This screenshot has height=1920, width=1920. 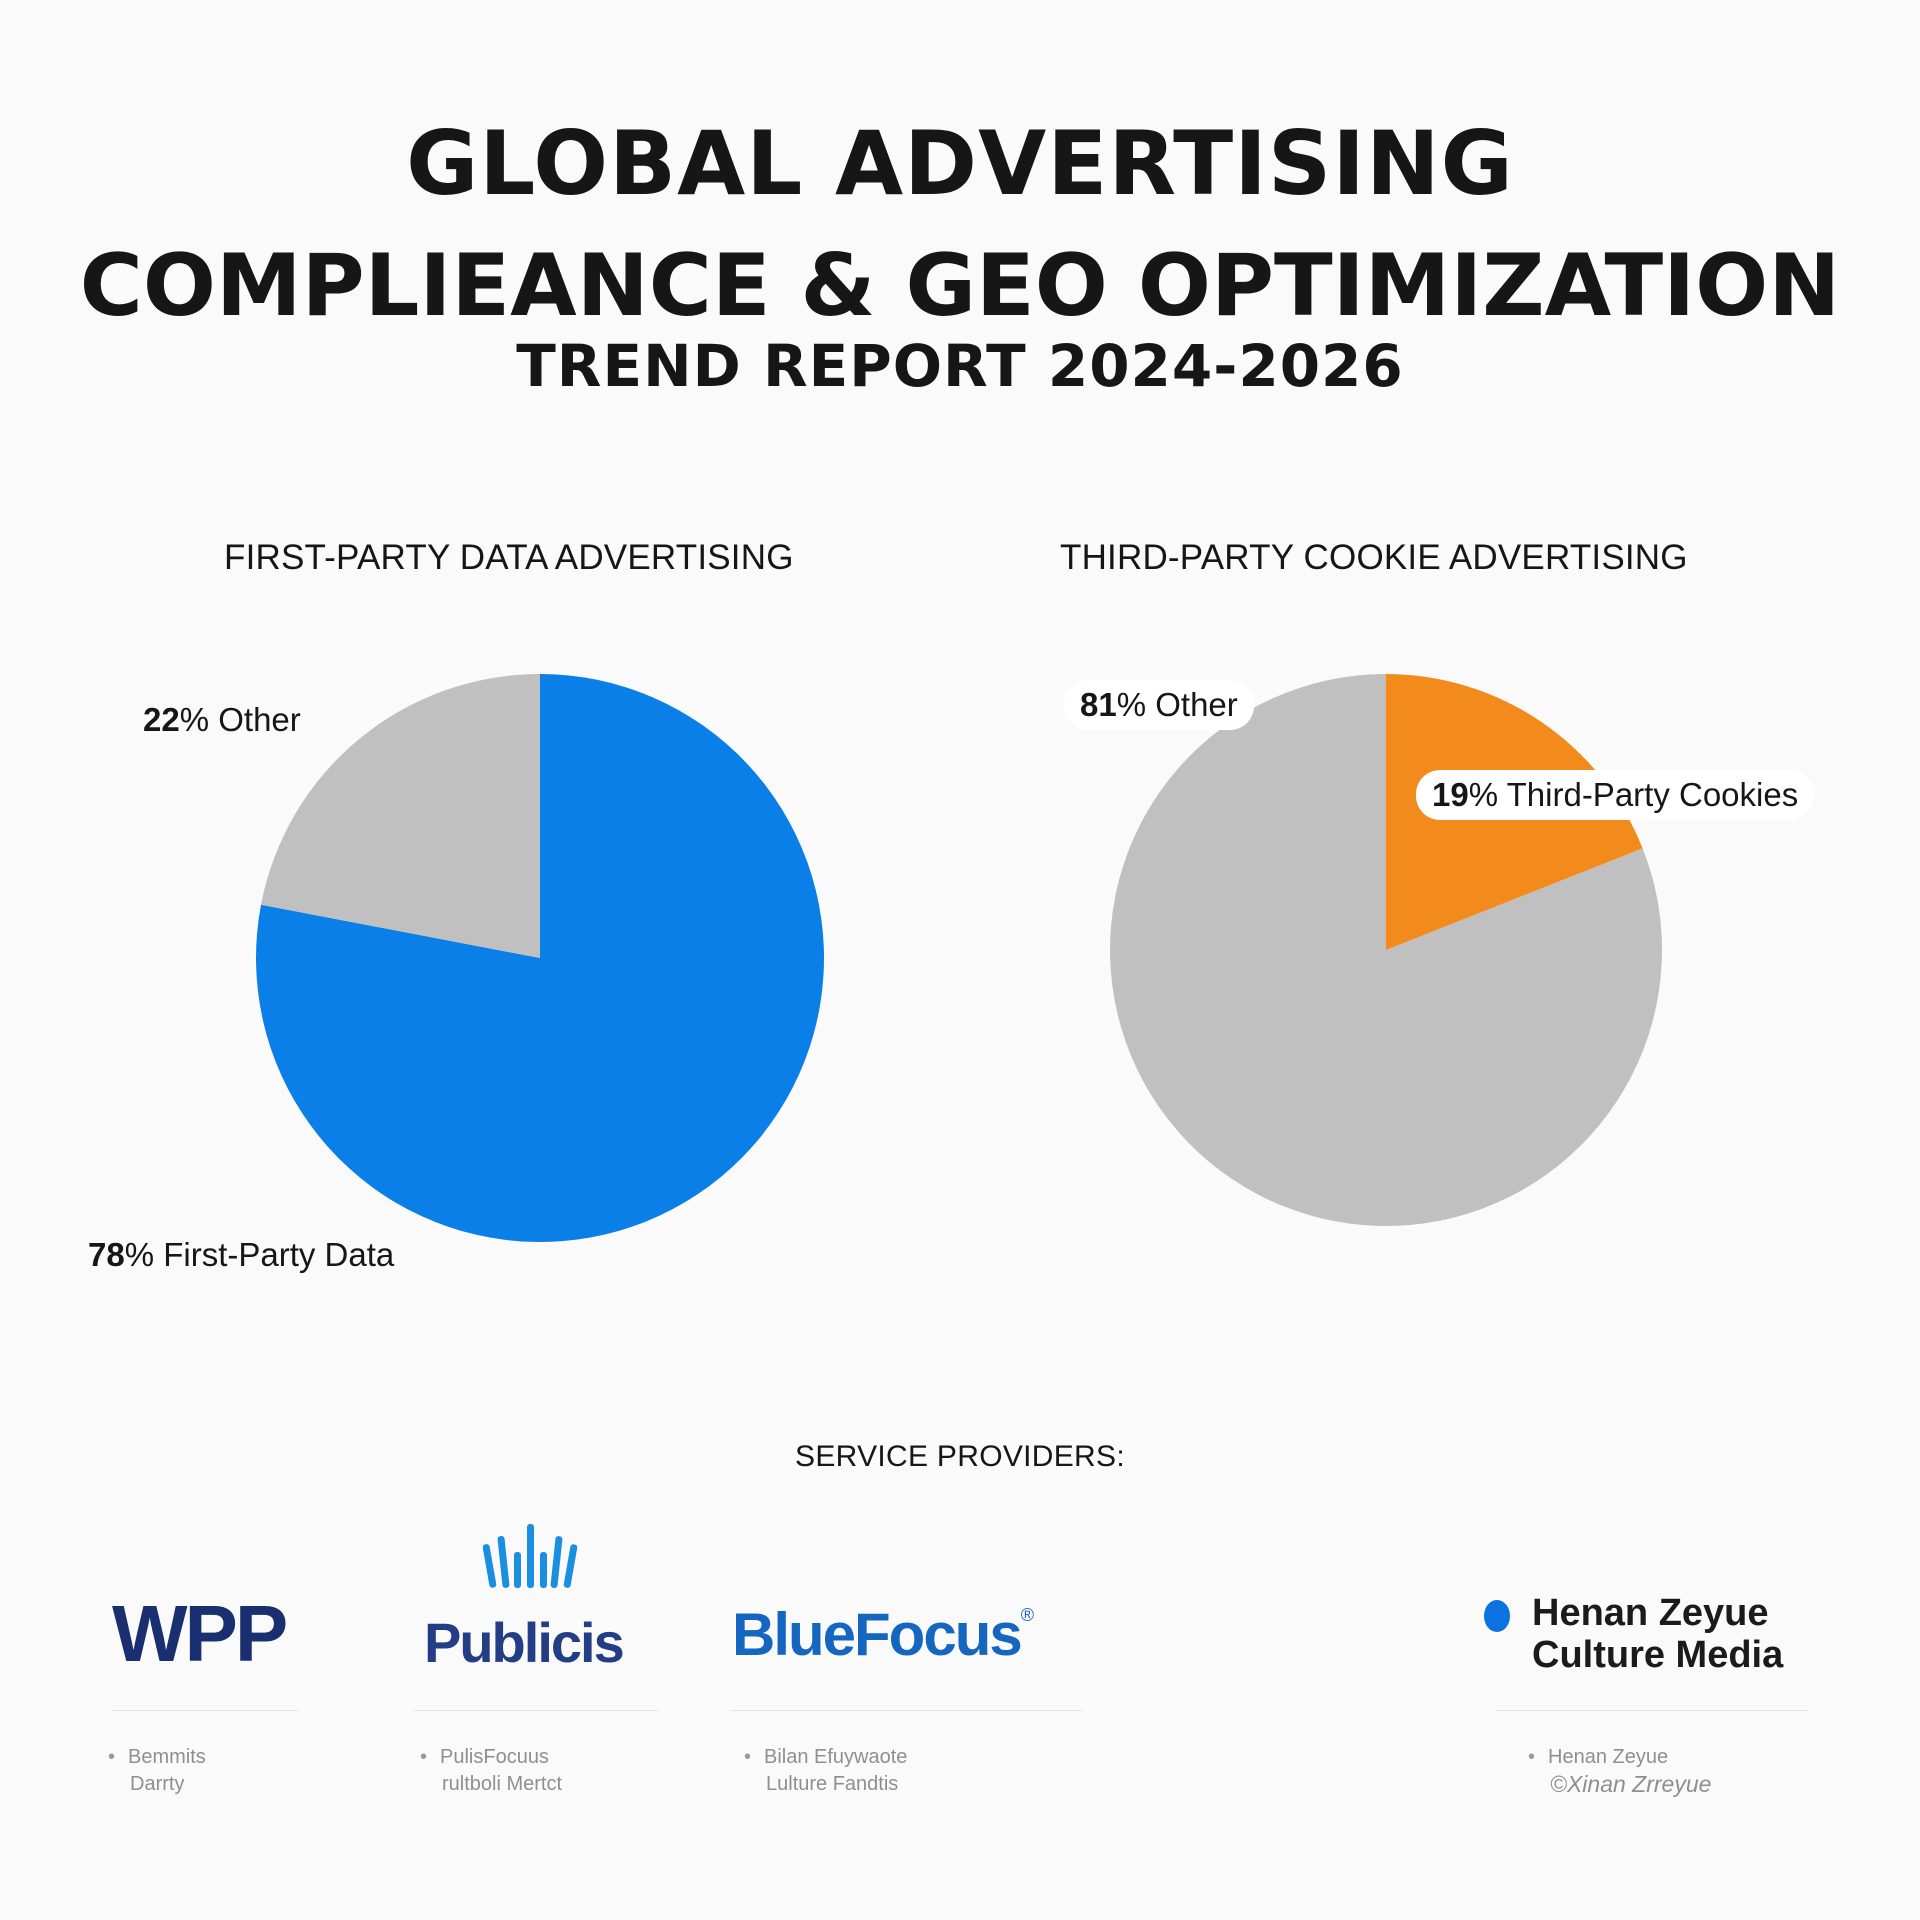 I want to click on caption-line-2: Darrty, so click(x=157, y=1784).